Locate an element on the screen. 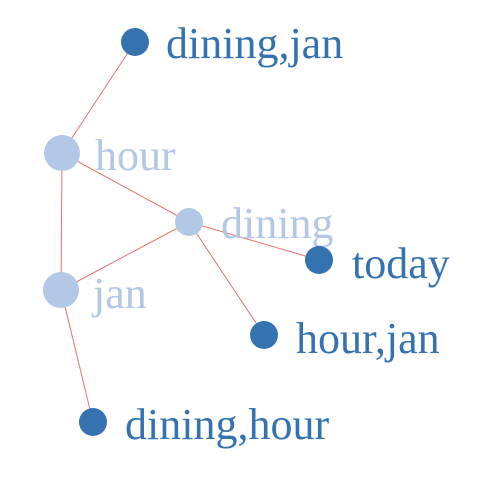 This screenshot has width=500, height=496. node-dining: dining is located at coordinates (254, 223).